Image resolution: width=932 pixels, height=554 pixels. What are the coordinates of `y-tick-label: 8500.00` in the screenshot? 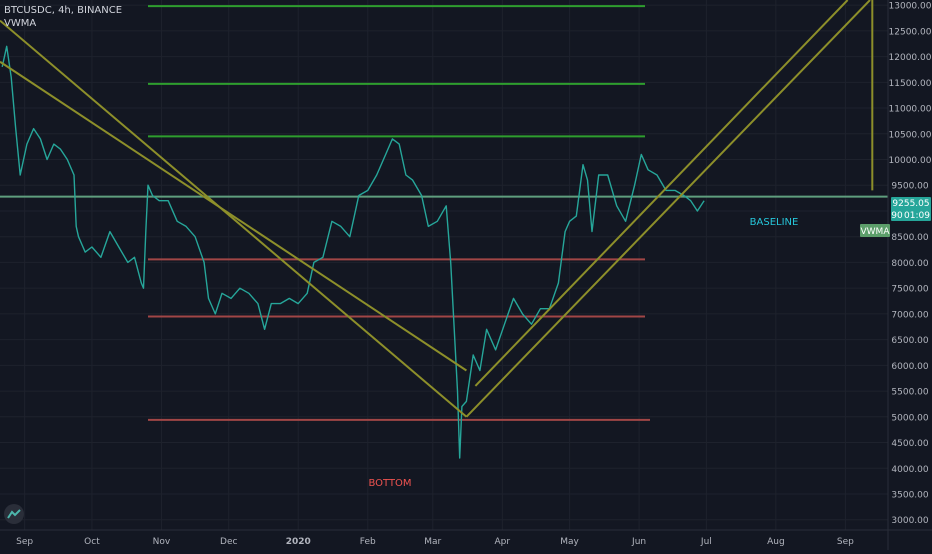 It's located at (909, 238).